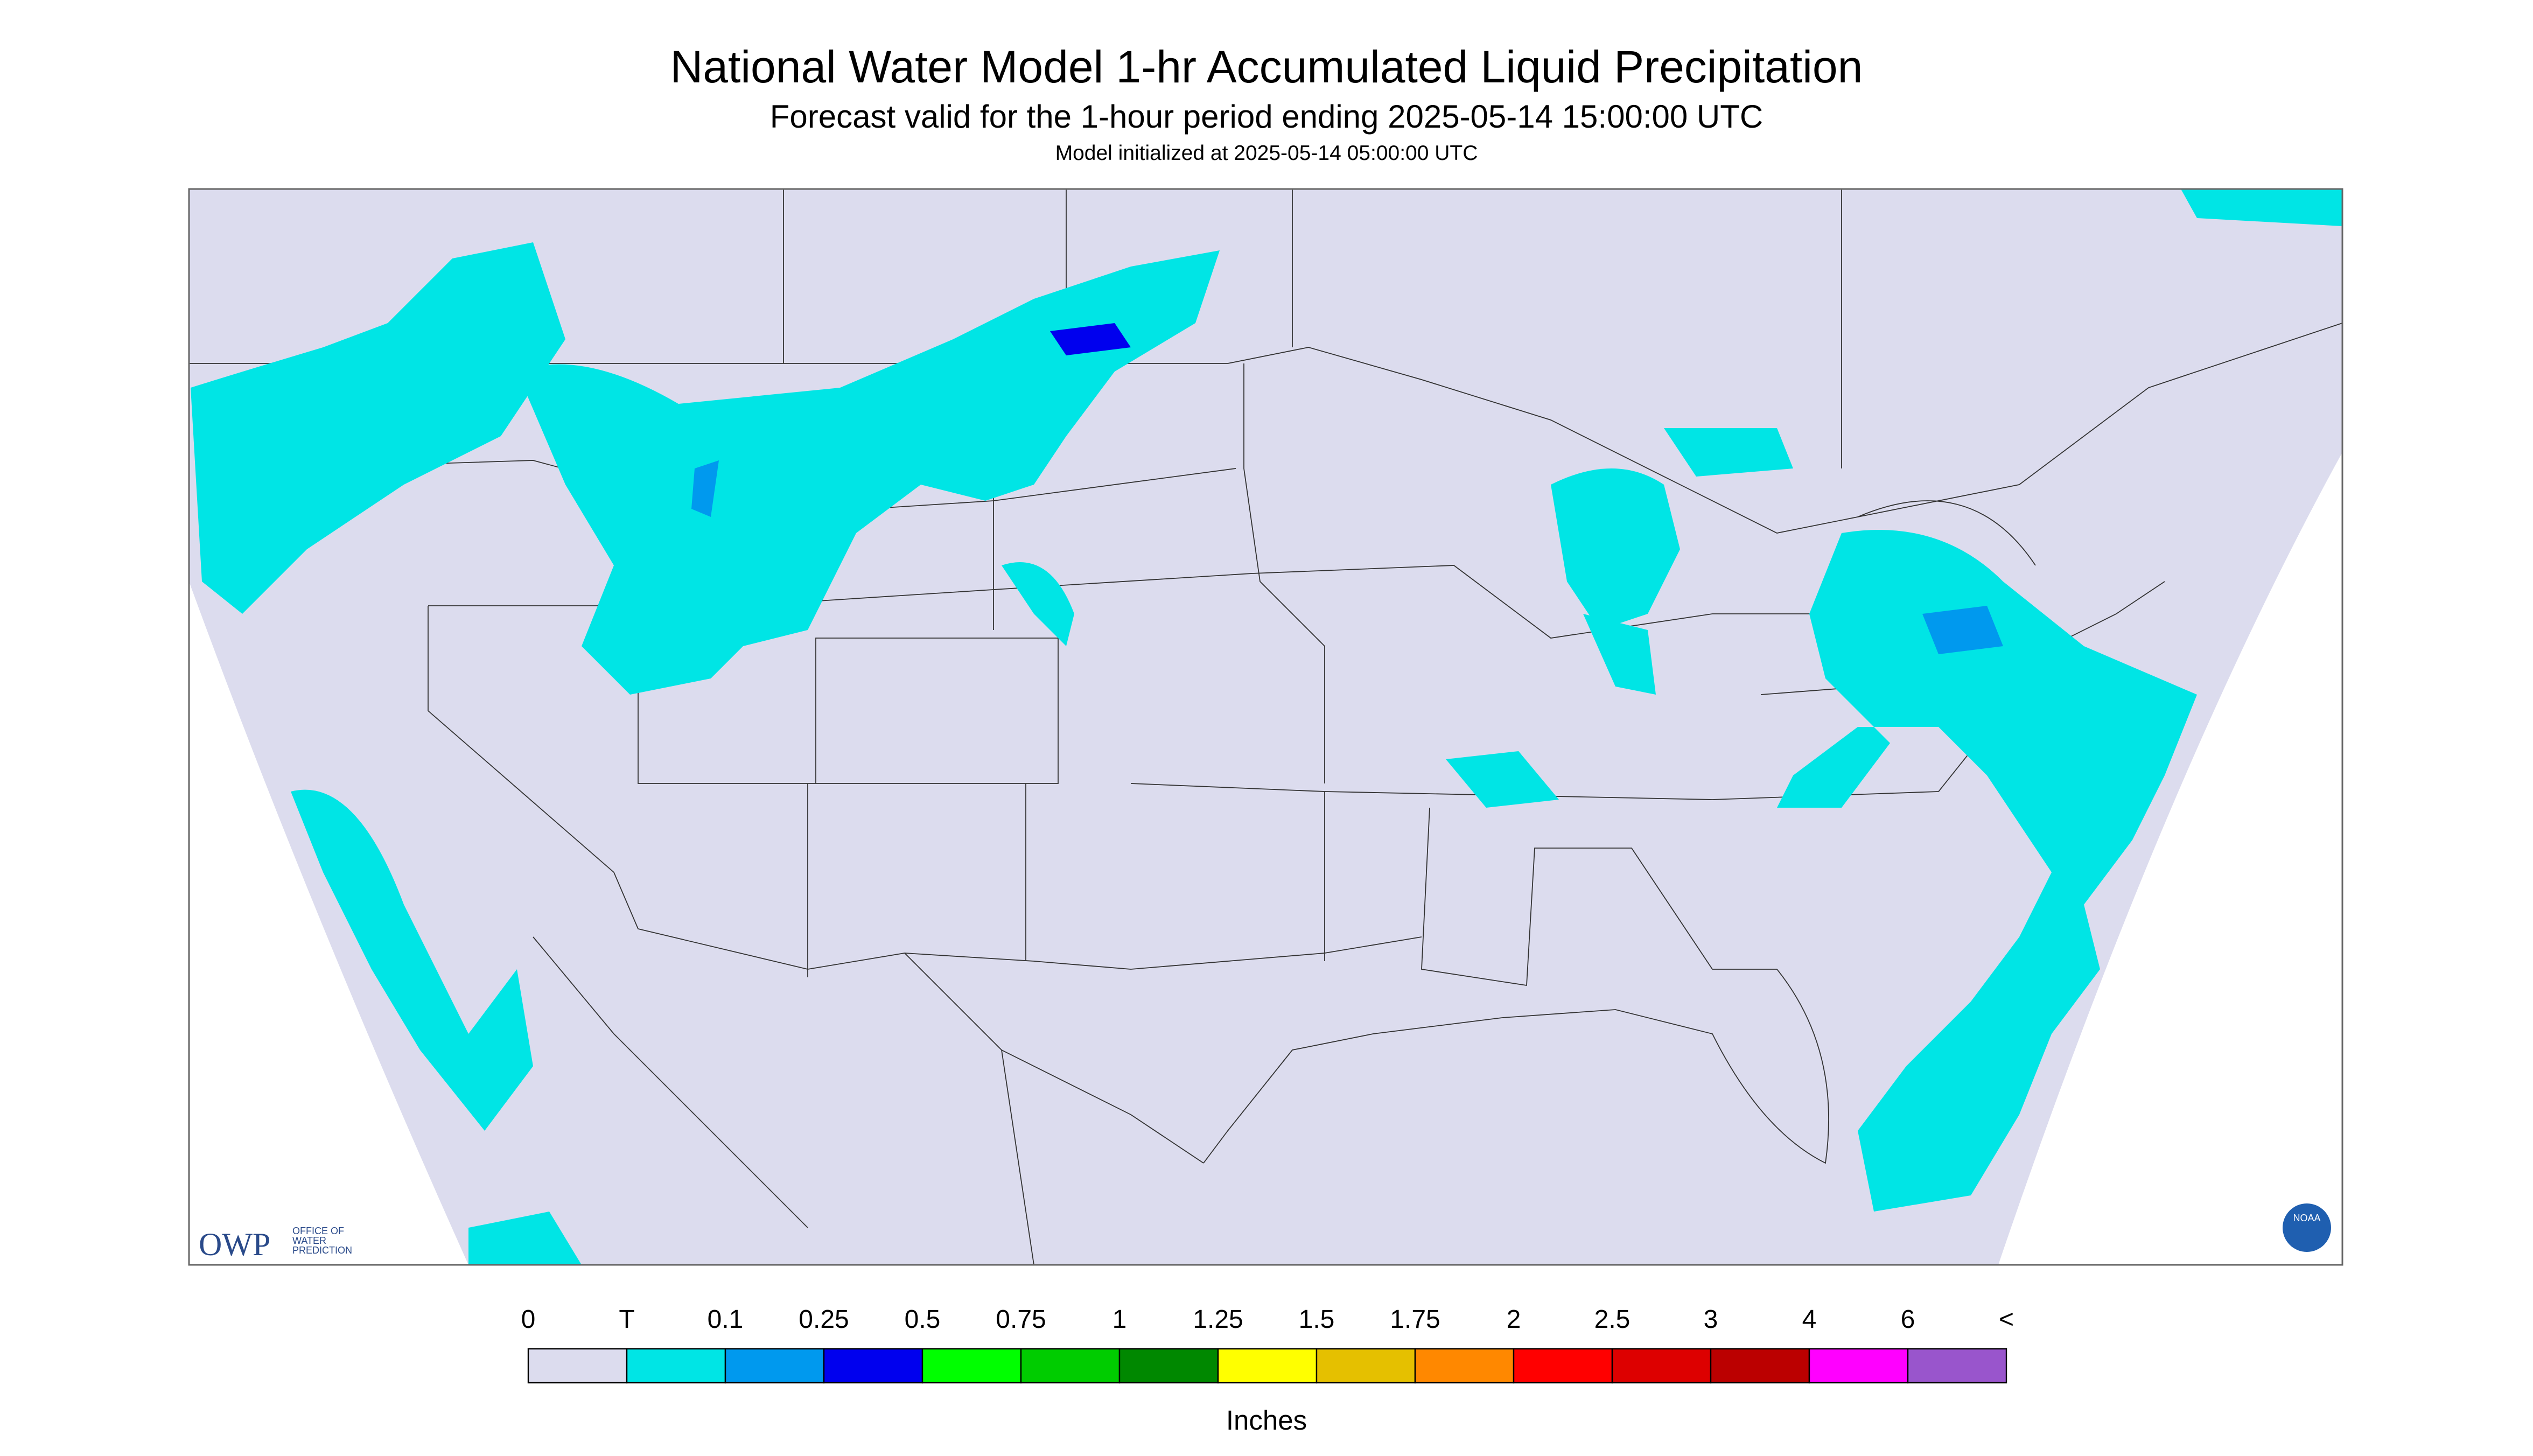  Describe the element at coordinates (1218, 1319) in the screenshot. I see `legend-label: 1.25` at that location.